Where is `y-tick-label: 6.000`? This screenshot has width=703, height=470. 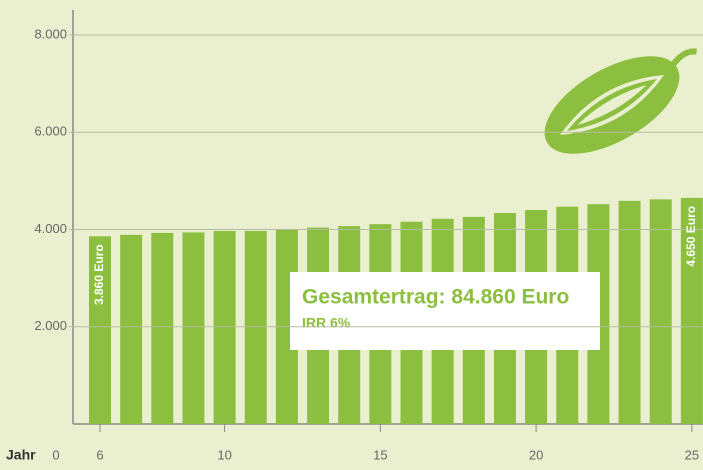 y-tick-label: 6.000 is located at coordinates (50, 131).